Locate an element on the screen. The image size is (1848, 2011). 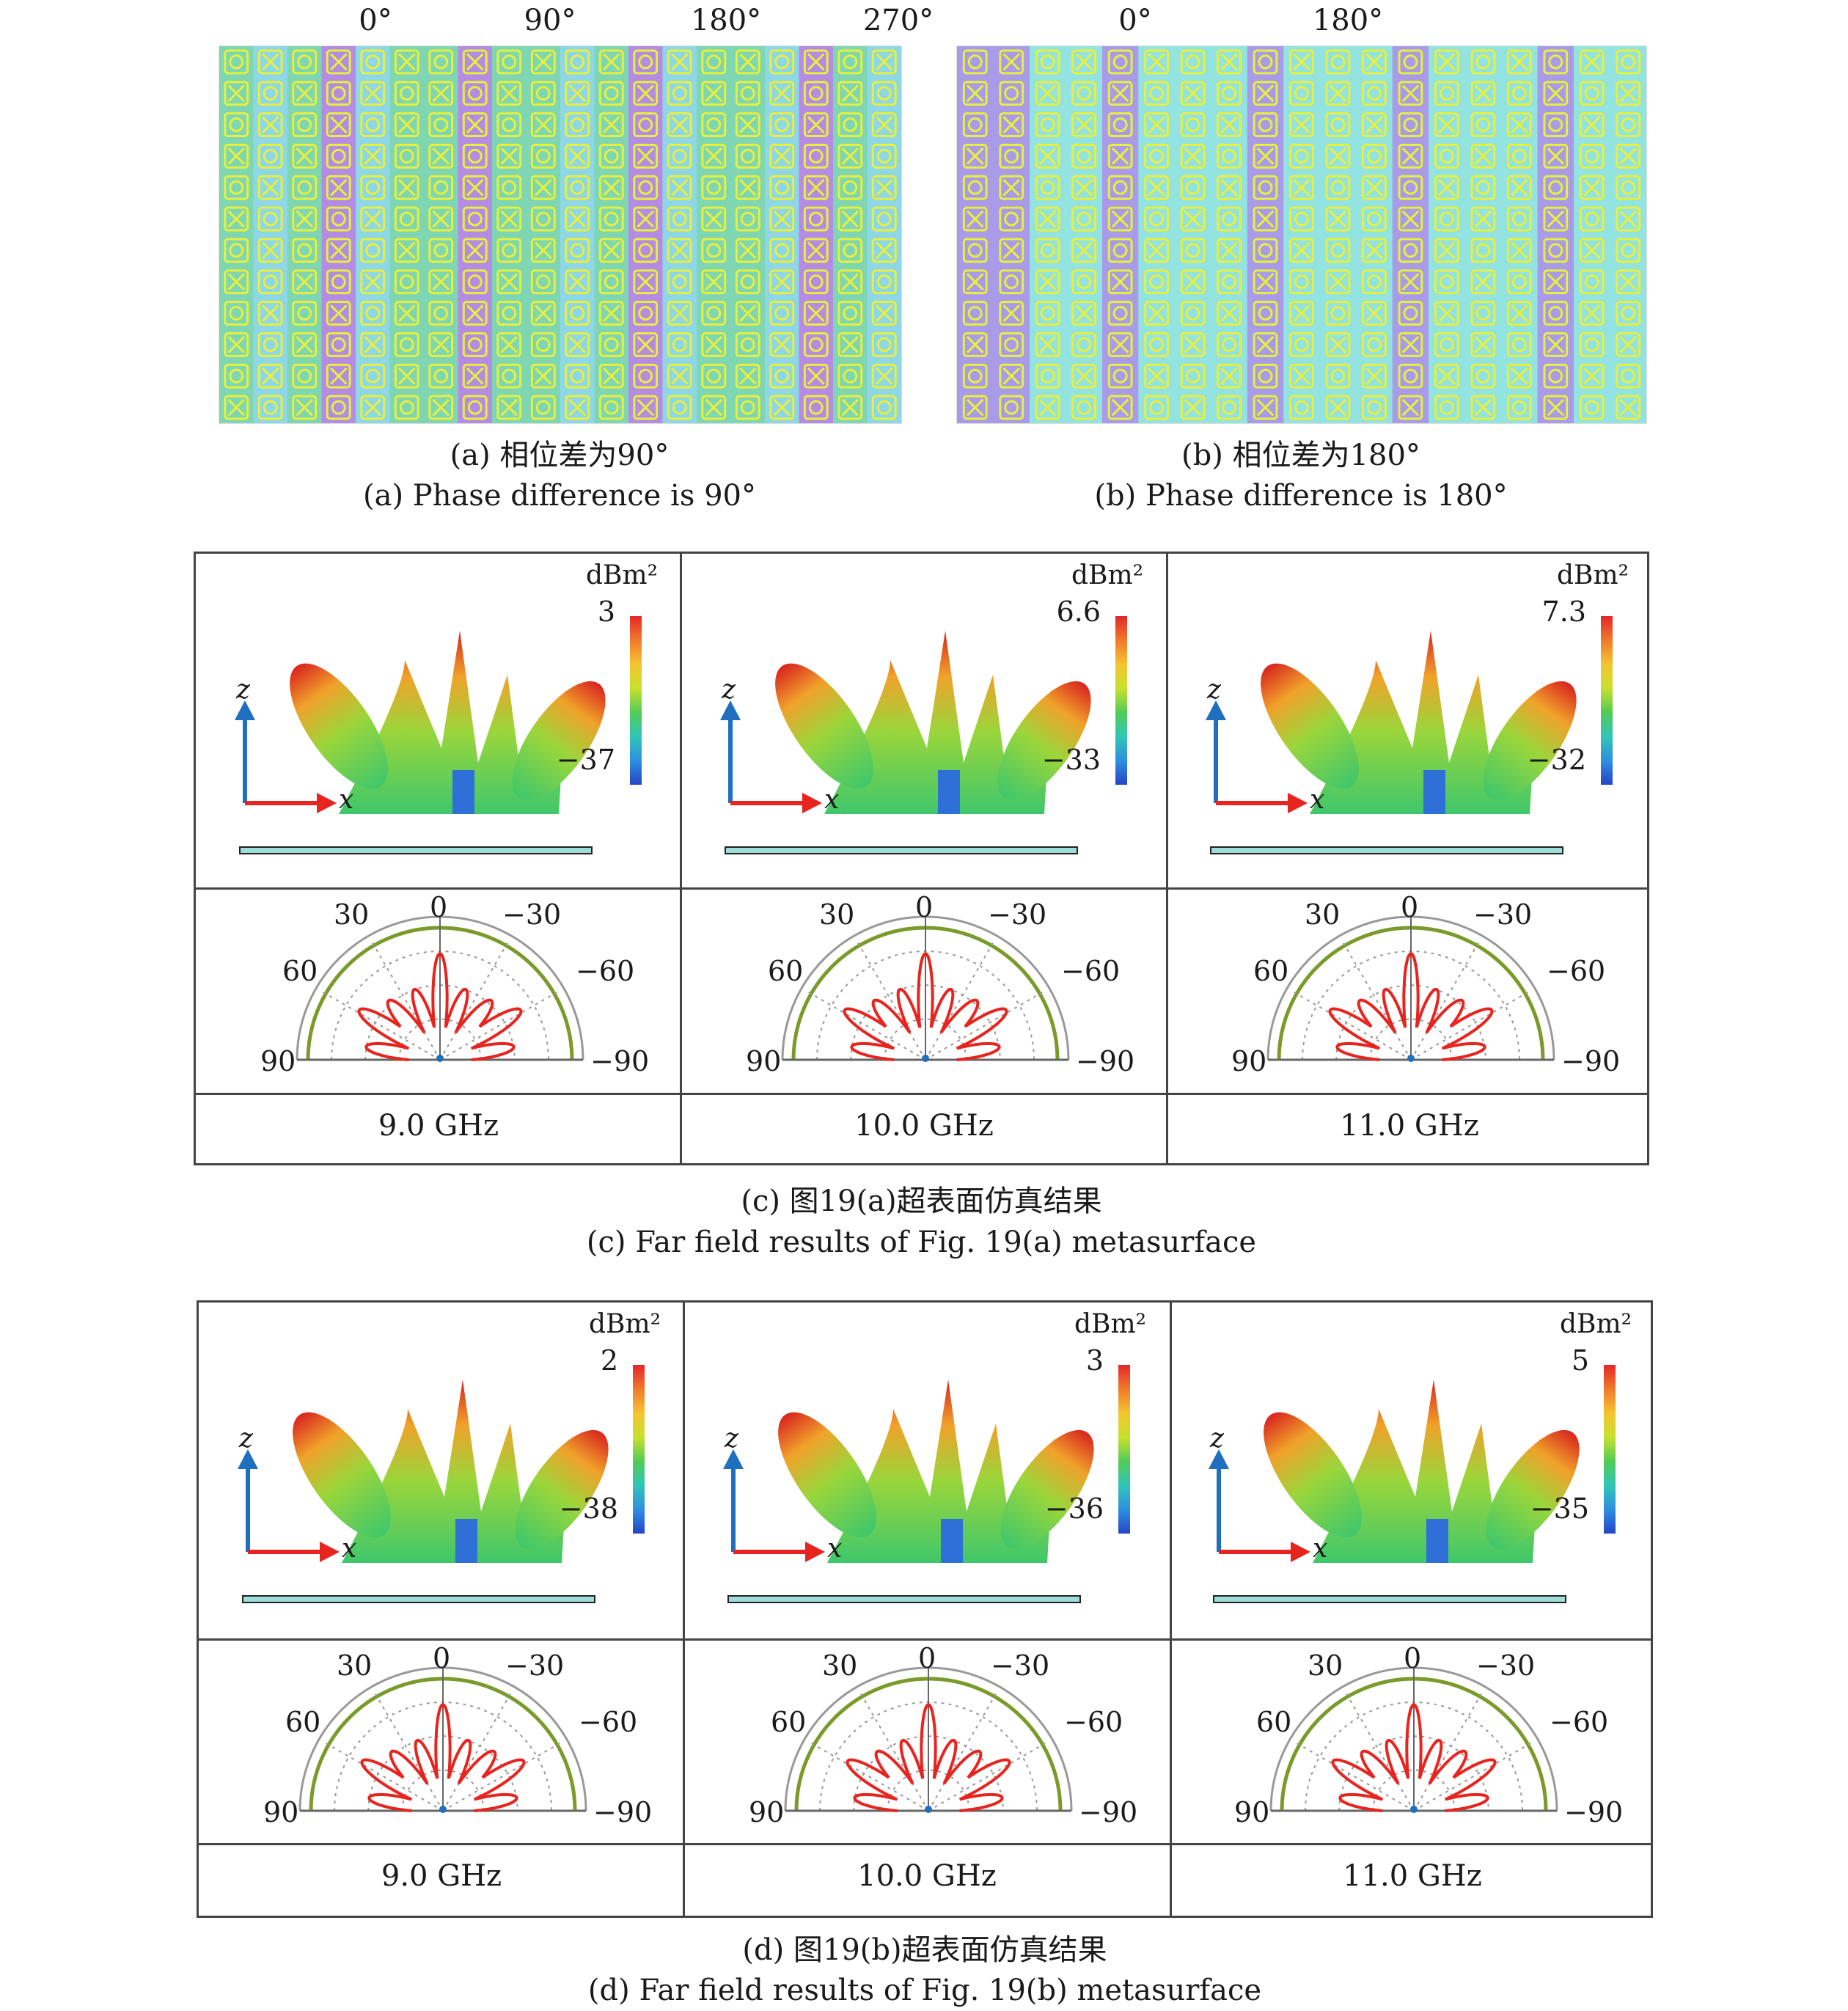
caption-d-cn: (d) 图19(b)超表面仿真结果 is located at coordinates (924, 1950).